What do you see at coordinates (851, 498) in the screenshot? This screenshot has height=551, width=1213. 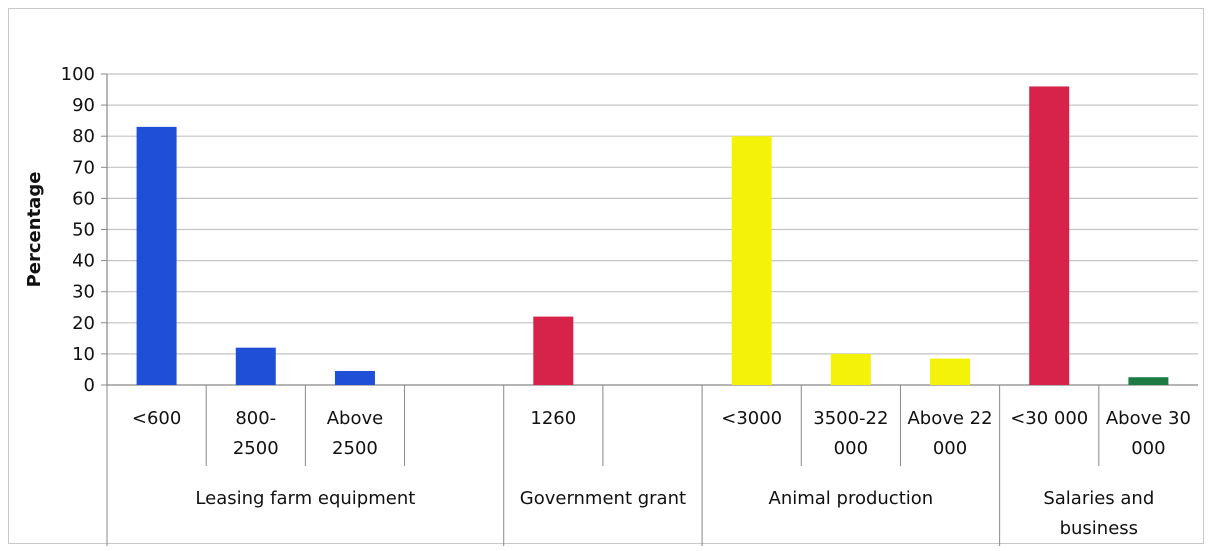 I see `group-label-2-0: Animal production` at bounding box center [851, 498].